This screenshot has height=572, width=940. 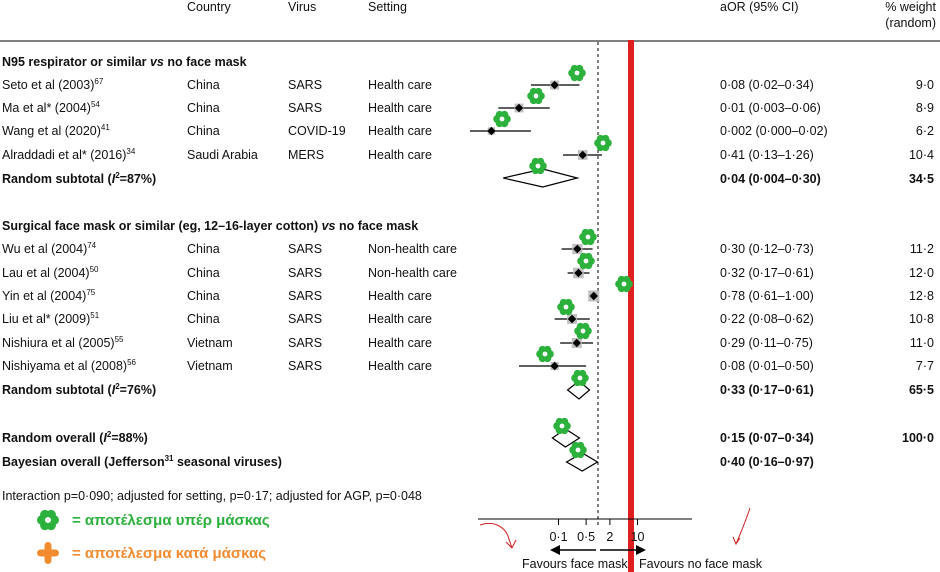 What do you see at coordinates (79, 178) in the screenshot?
I see `subtotal-label-n95: Random subtotal (I2=87%)` at bounding box center [79, 178].